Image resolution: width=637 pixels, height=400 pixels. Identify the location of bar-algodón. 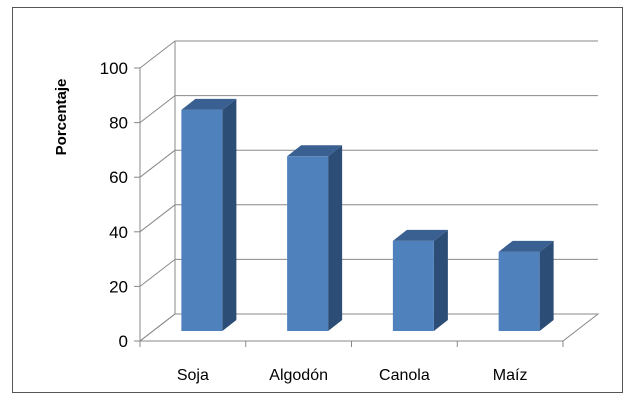
(315, 238).